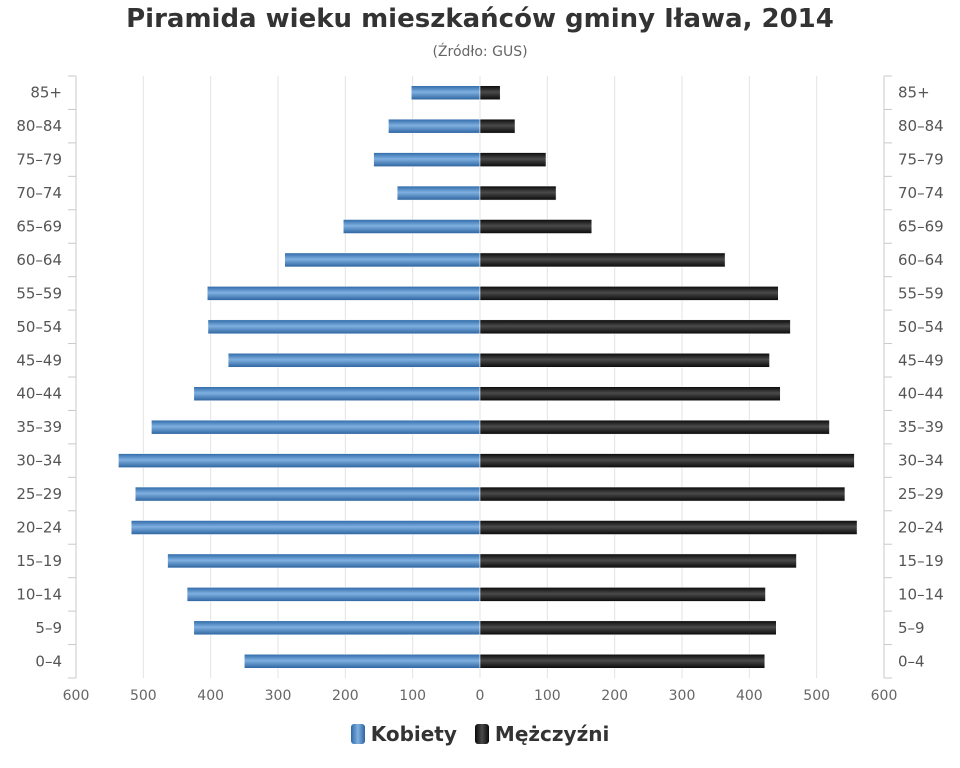 The width and height of the screenshot is (960, 768). I want to click on y-category-label-left: 45–49, so click(39, 360).